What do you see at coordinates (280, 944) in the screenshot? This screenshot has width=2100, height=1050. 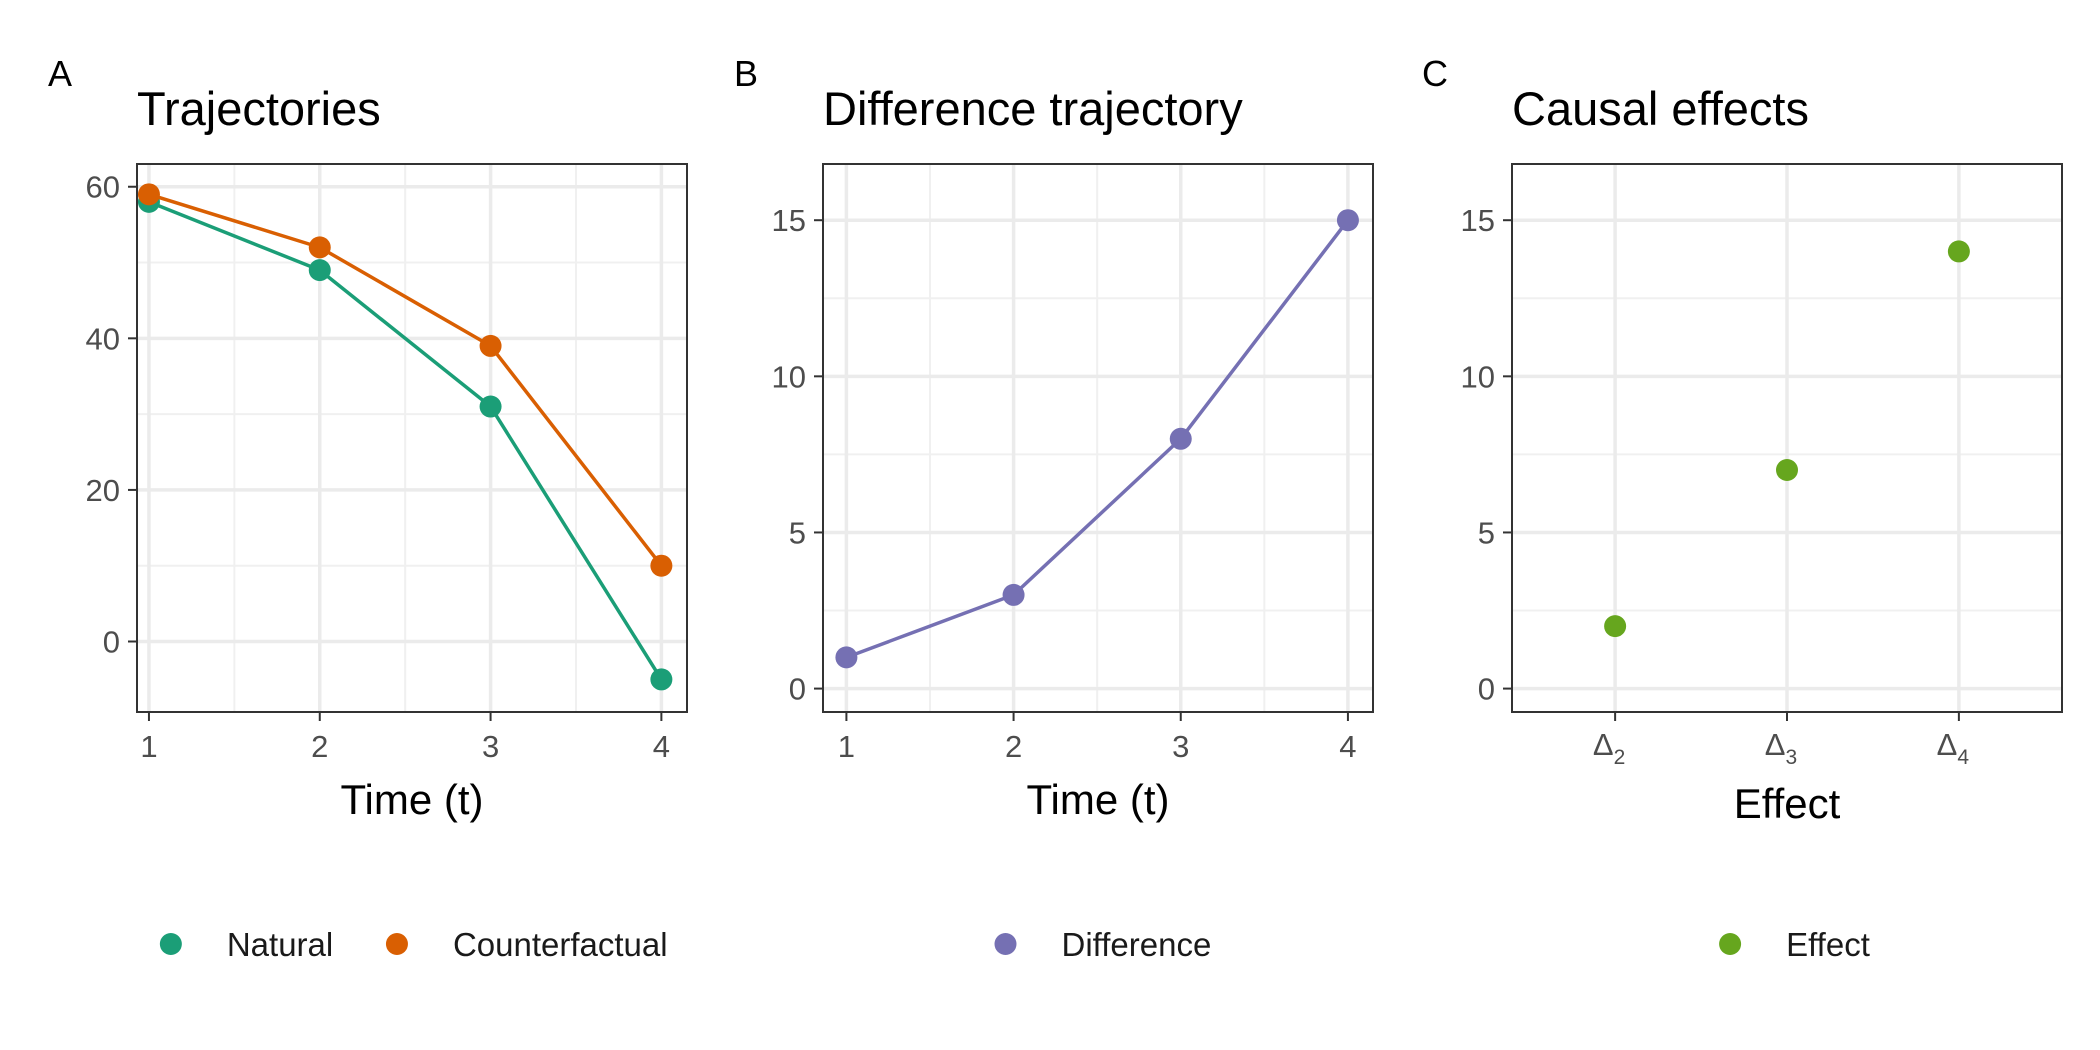 I see `legend-label: Natural` at bounding box center [280, 944].